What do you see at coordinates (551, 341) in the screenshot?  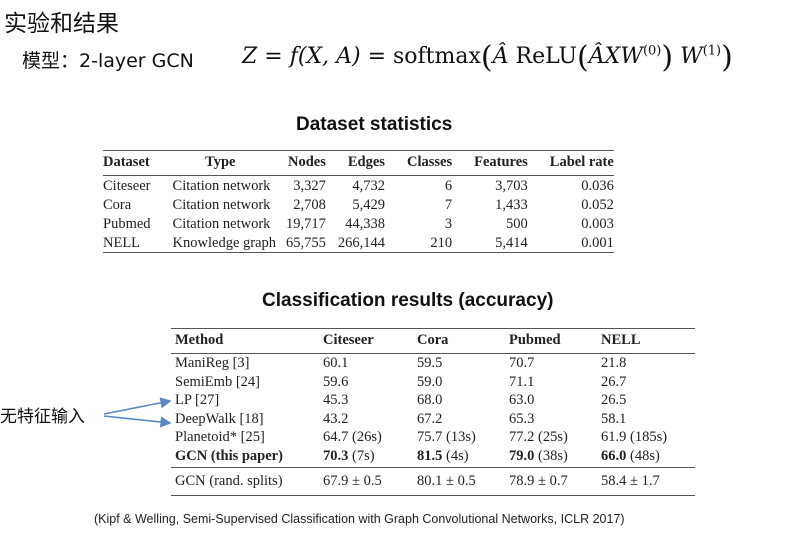 I see `col-header: Pubmed` at bounding box center [551, 341].